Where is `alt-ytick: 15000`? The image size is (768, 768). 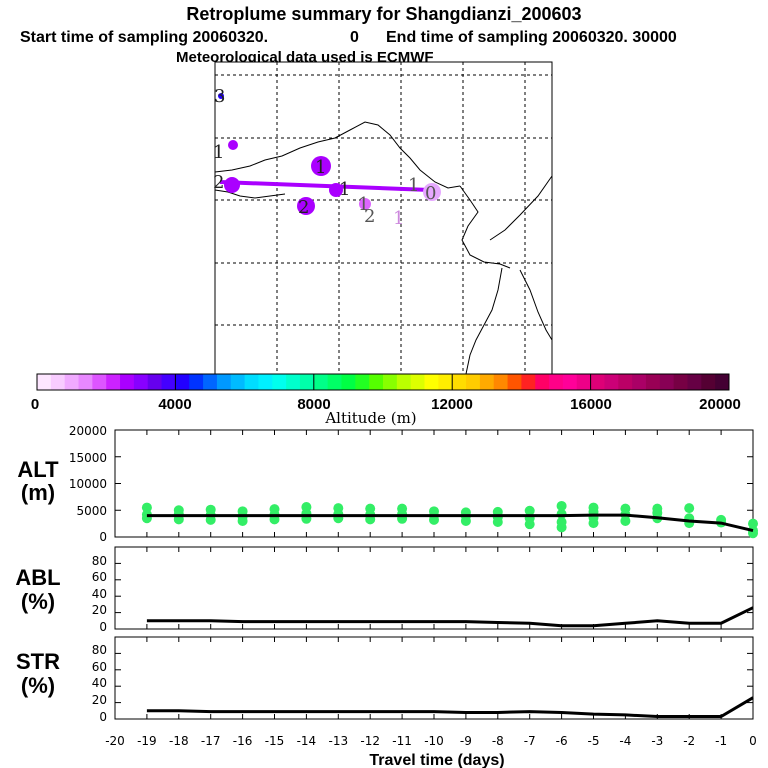 alt-ytick: 15000 is located at coordinates (88, 458).